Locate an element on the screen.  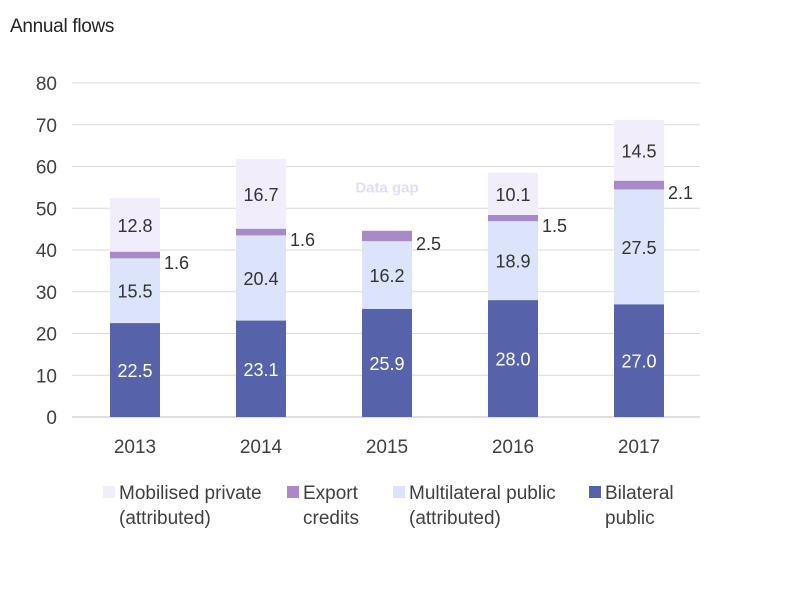
data-label: 25.9 is located at coordinates (386, 364).